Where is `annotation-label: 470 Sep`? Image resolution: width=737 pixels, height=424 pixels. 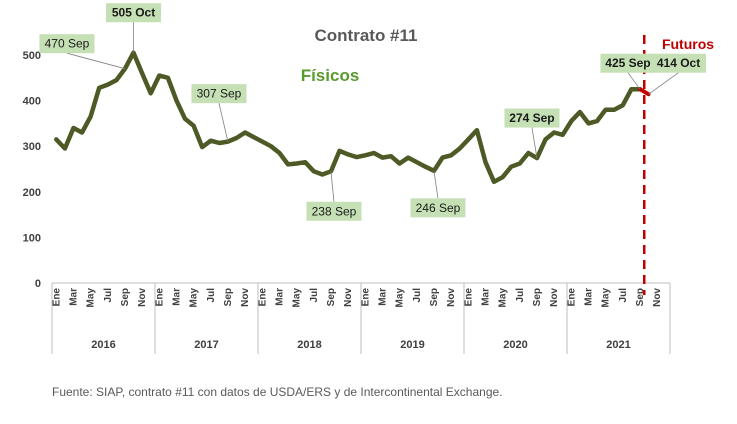 annotation-label: 470 Sep is located at coordinates (82, 52).